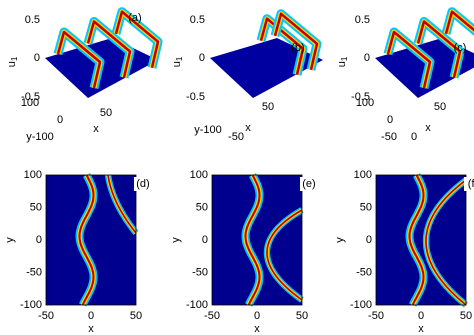  I want to click on panel-label: (e), so click(308, 184).